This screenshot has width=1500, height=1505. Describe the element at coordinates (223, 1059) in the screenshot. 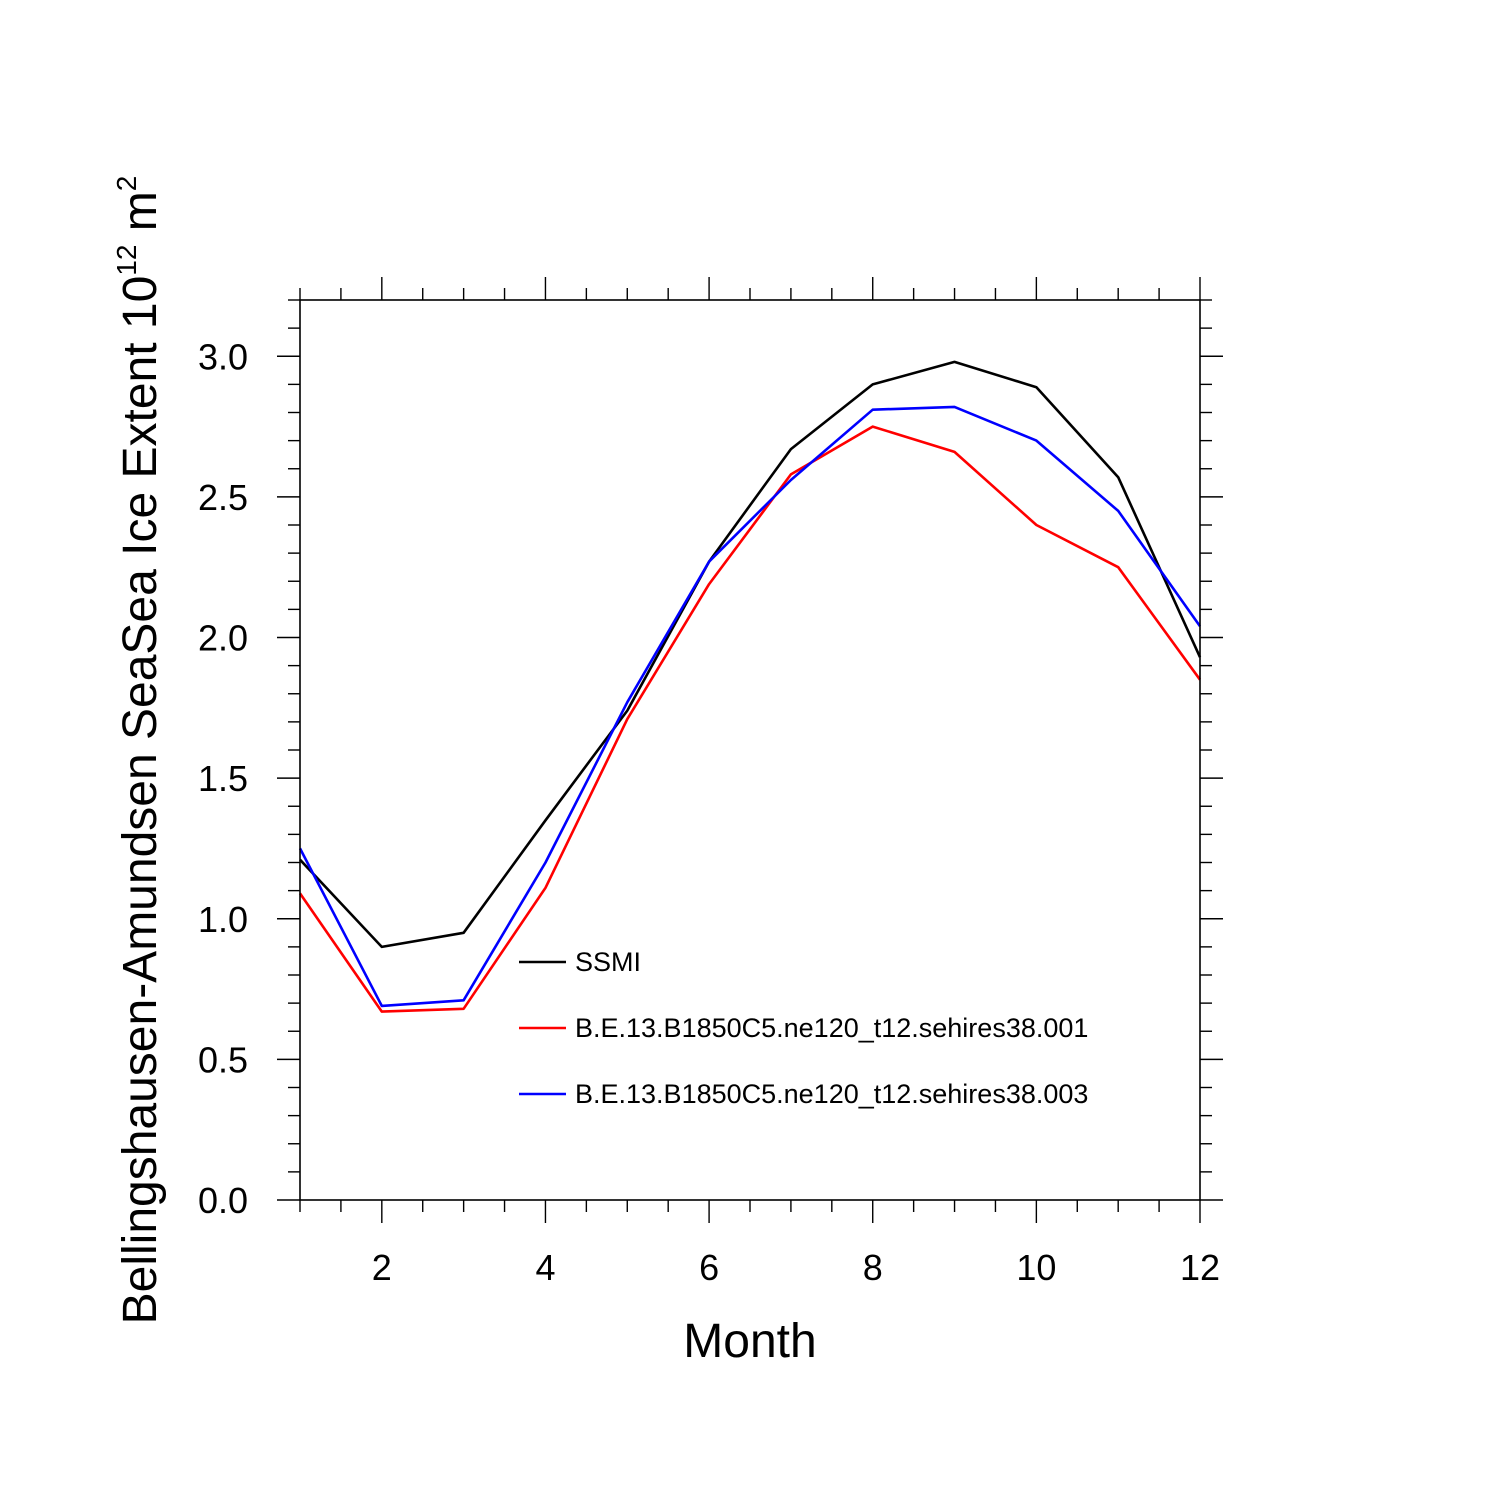

I see `y-tick-label: 0.5` at that location.